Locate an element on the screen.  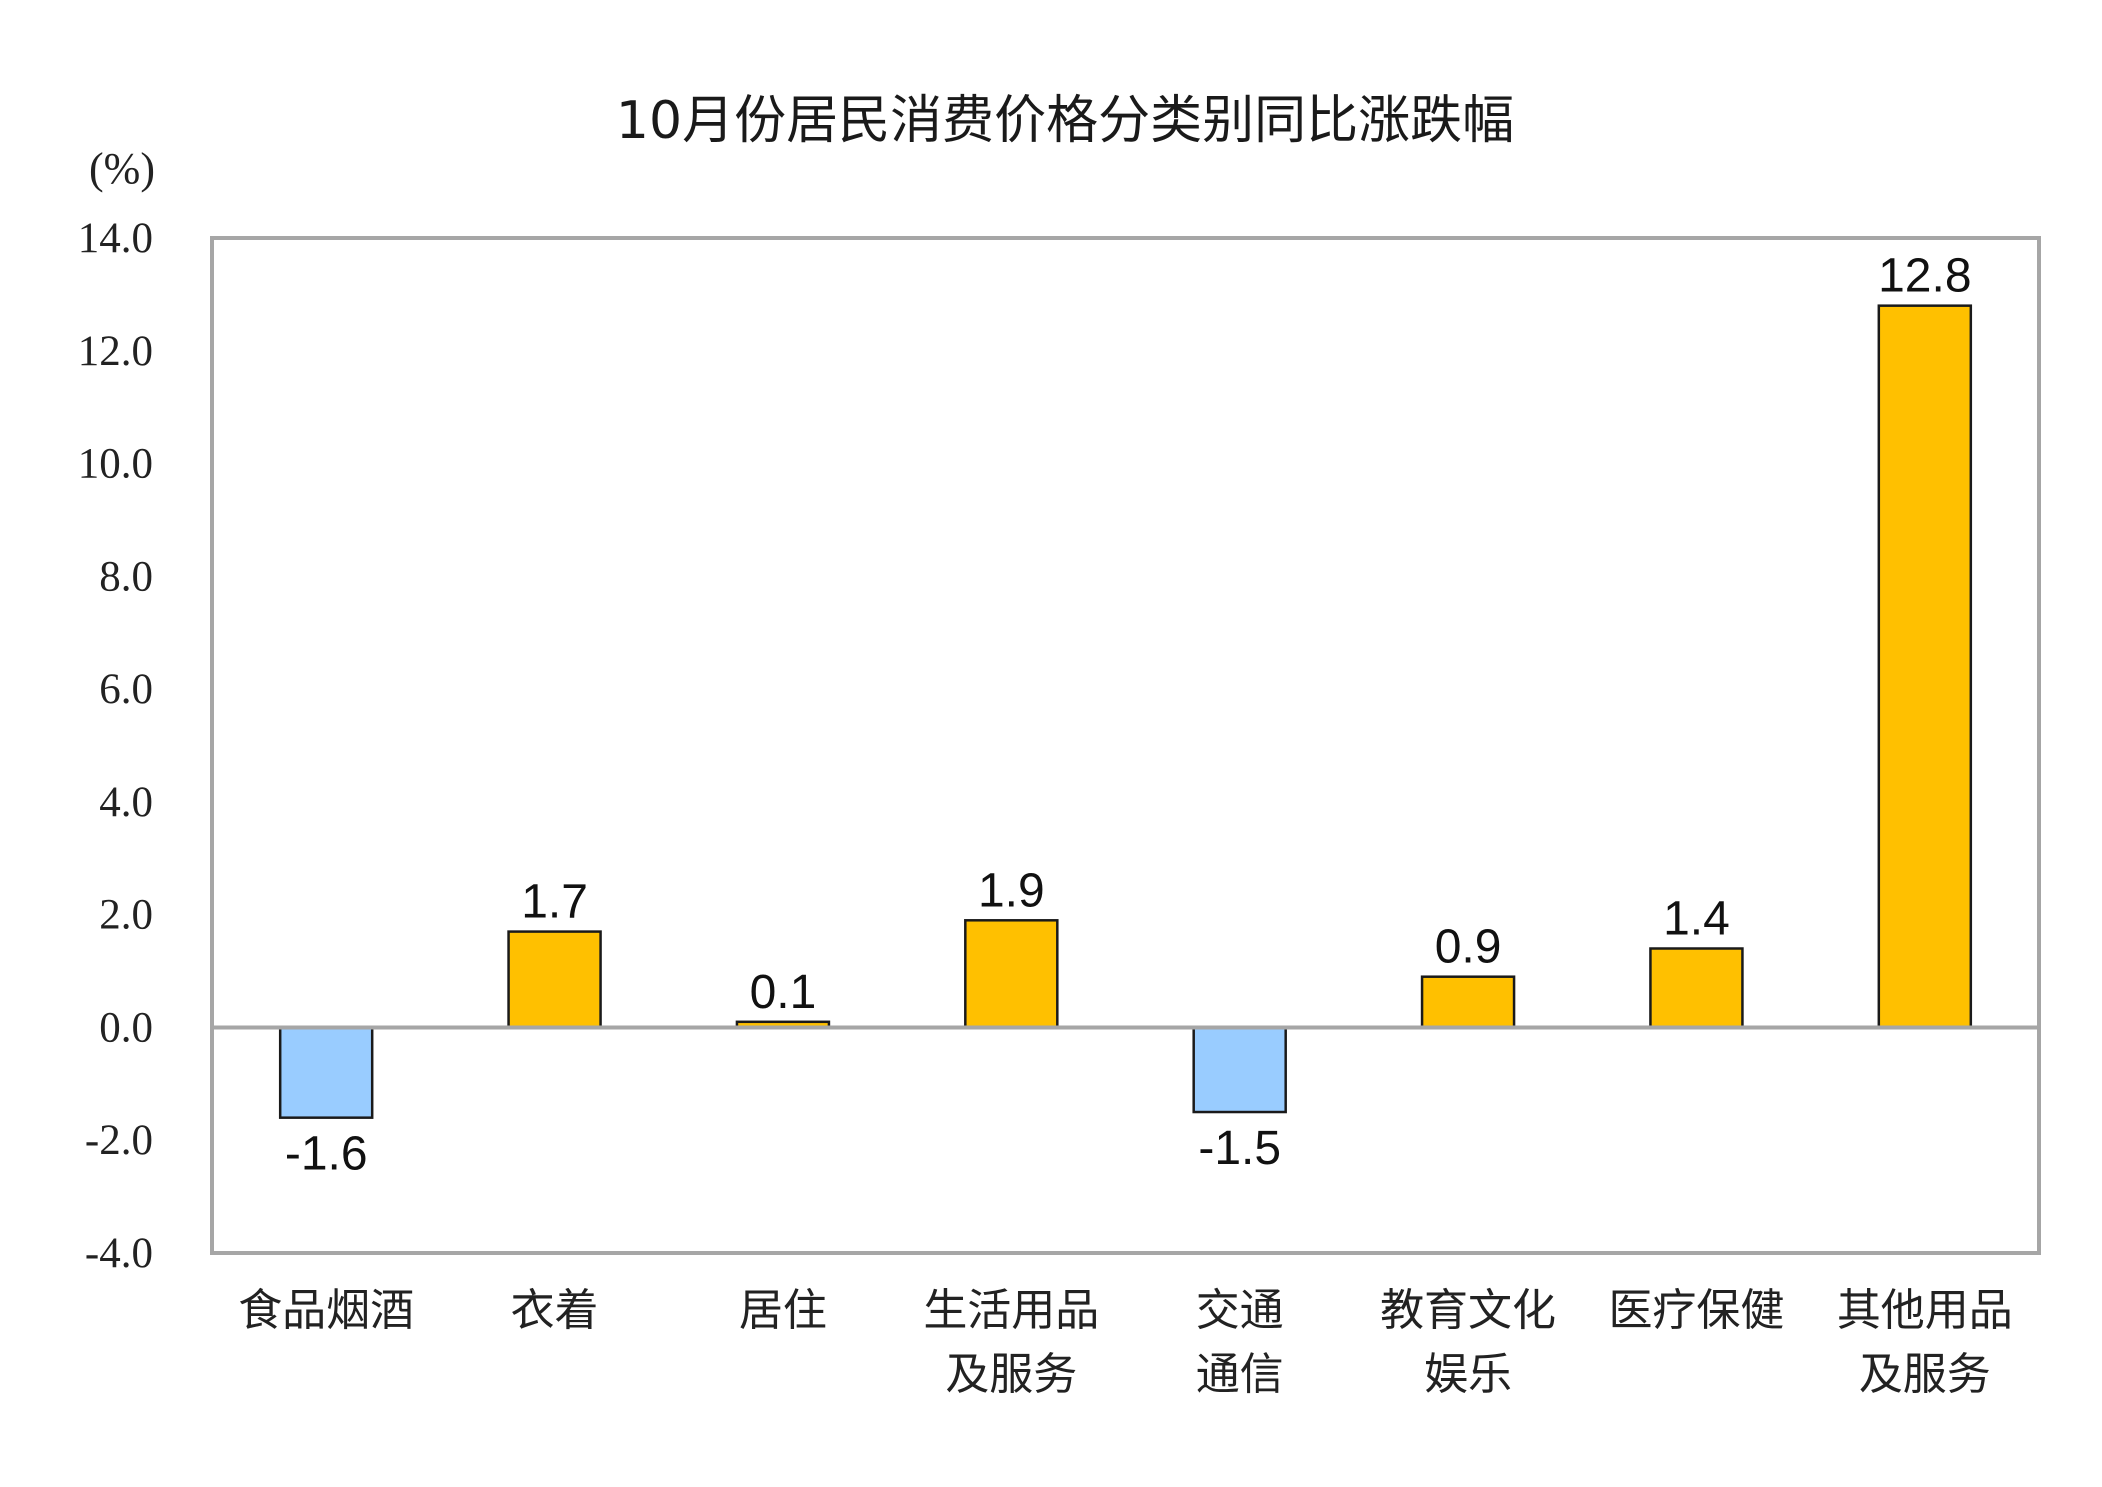
data-label: 1.4 is located at coordinates (1696, 919).